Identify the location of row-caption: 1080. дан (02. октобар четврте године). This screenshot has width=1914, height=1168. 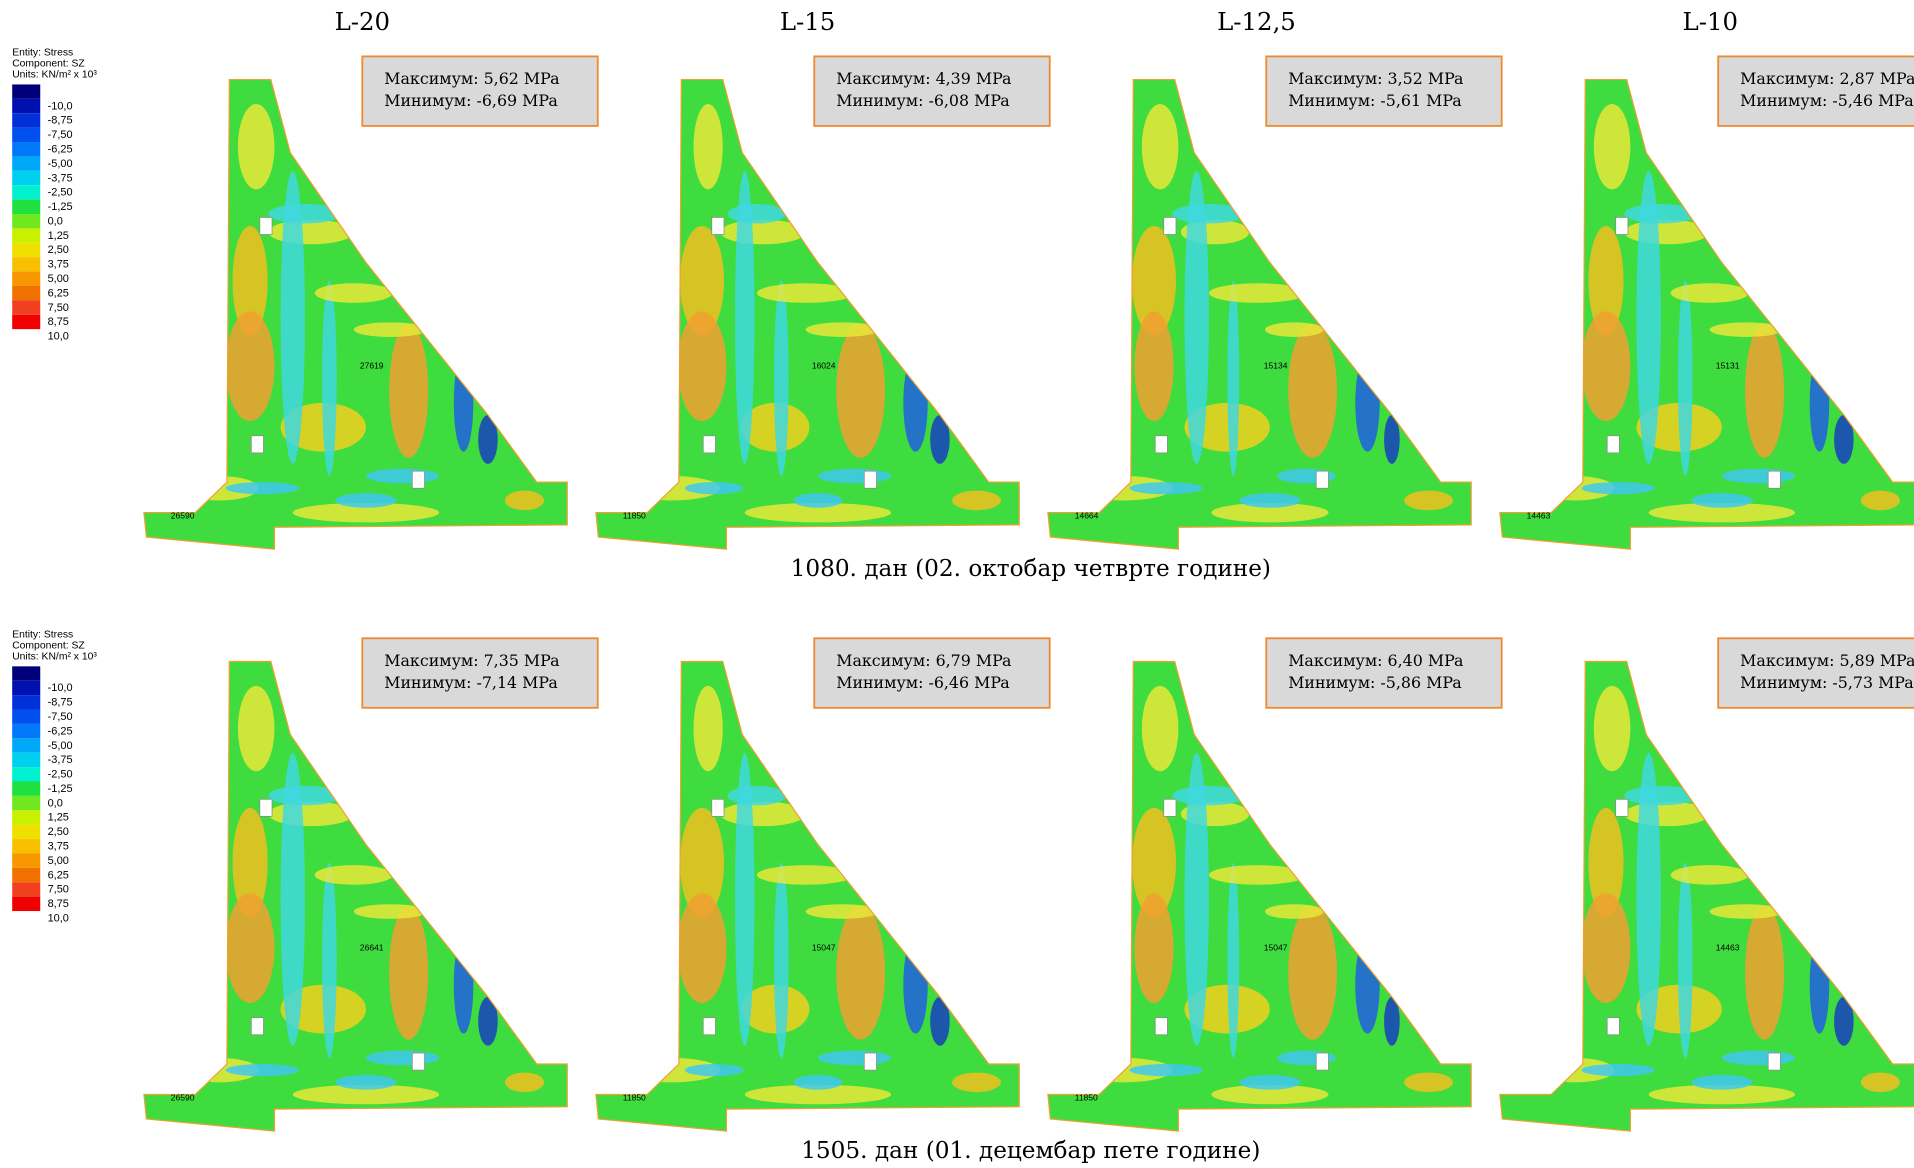
(1031, 568).